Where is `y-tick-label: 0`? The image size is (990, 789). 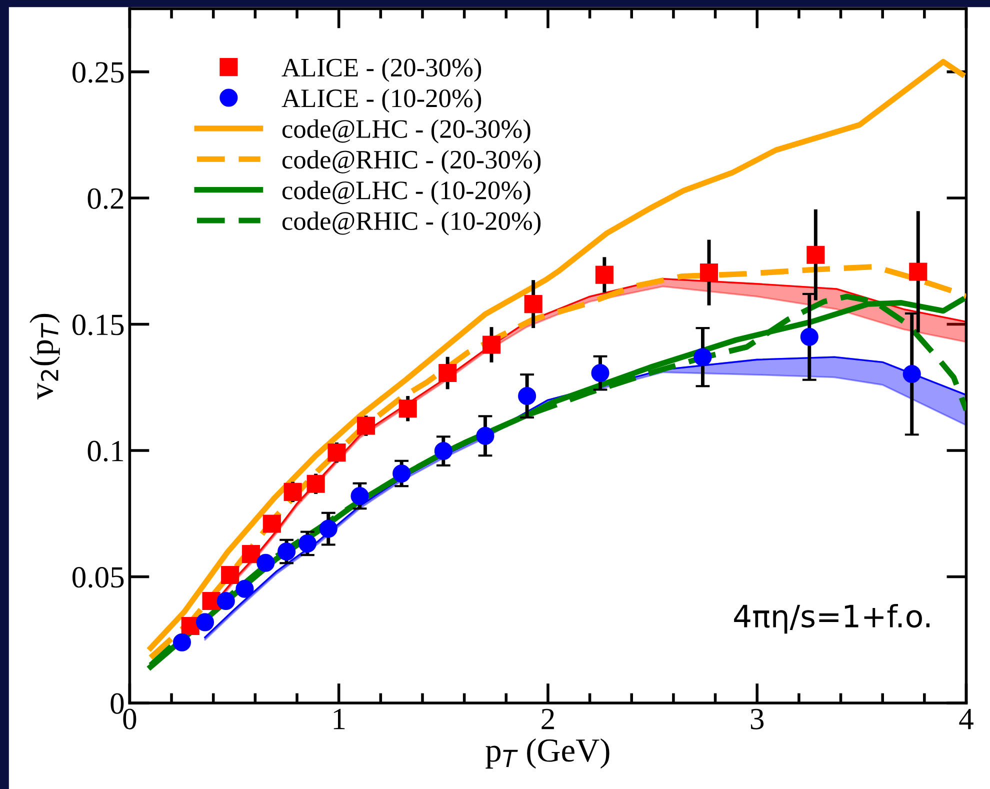
y-tick-label: 0 is located at coordinates (117, 703).